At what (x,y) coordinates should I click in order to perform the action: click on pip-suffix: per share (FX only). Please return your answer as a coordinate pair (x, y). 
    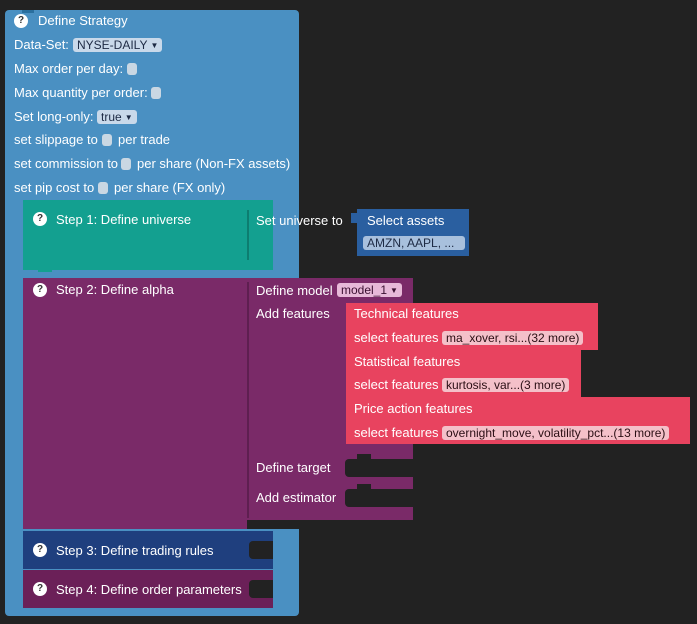
    Looking at the image, I should click on (170, 187).